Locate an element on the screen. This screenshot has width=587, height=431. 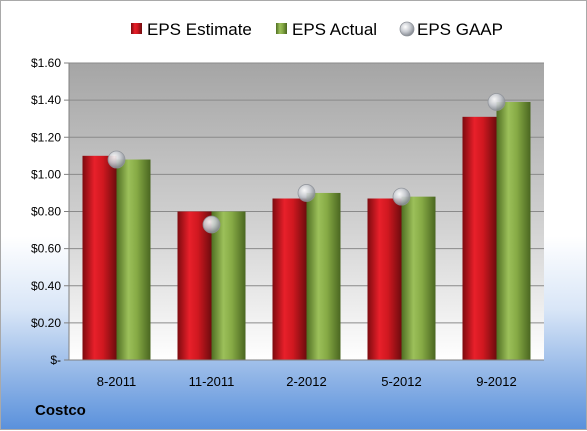
y-tick-label: $0.40 is located at coordinates (46, 286).